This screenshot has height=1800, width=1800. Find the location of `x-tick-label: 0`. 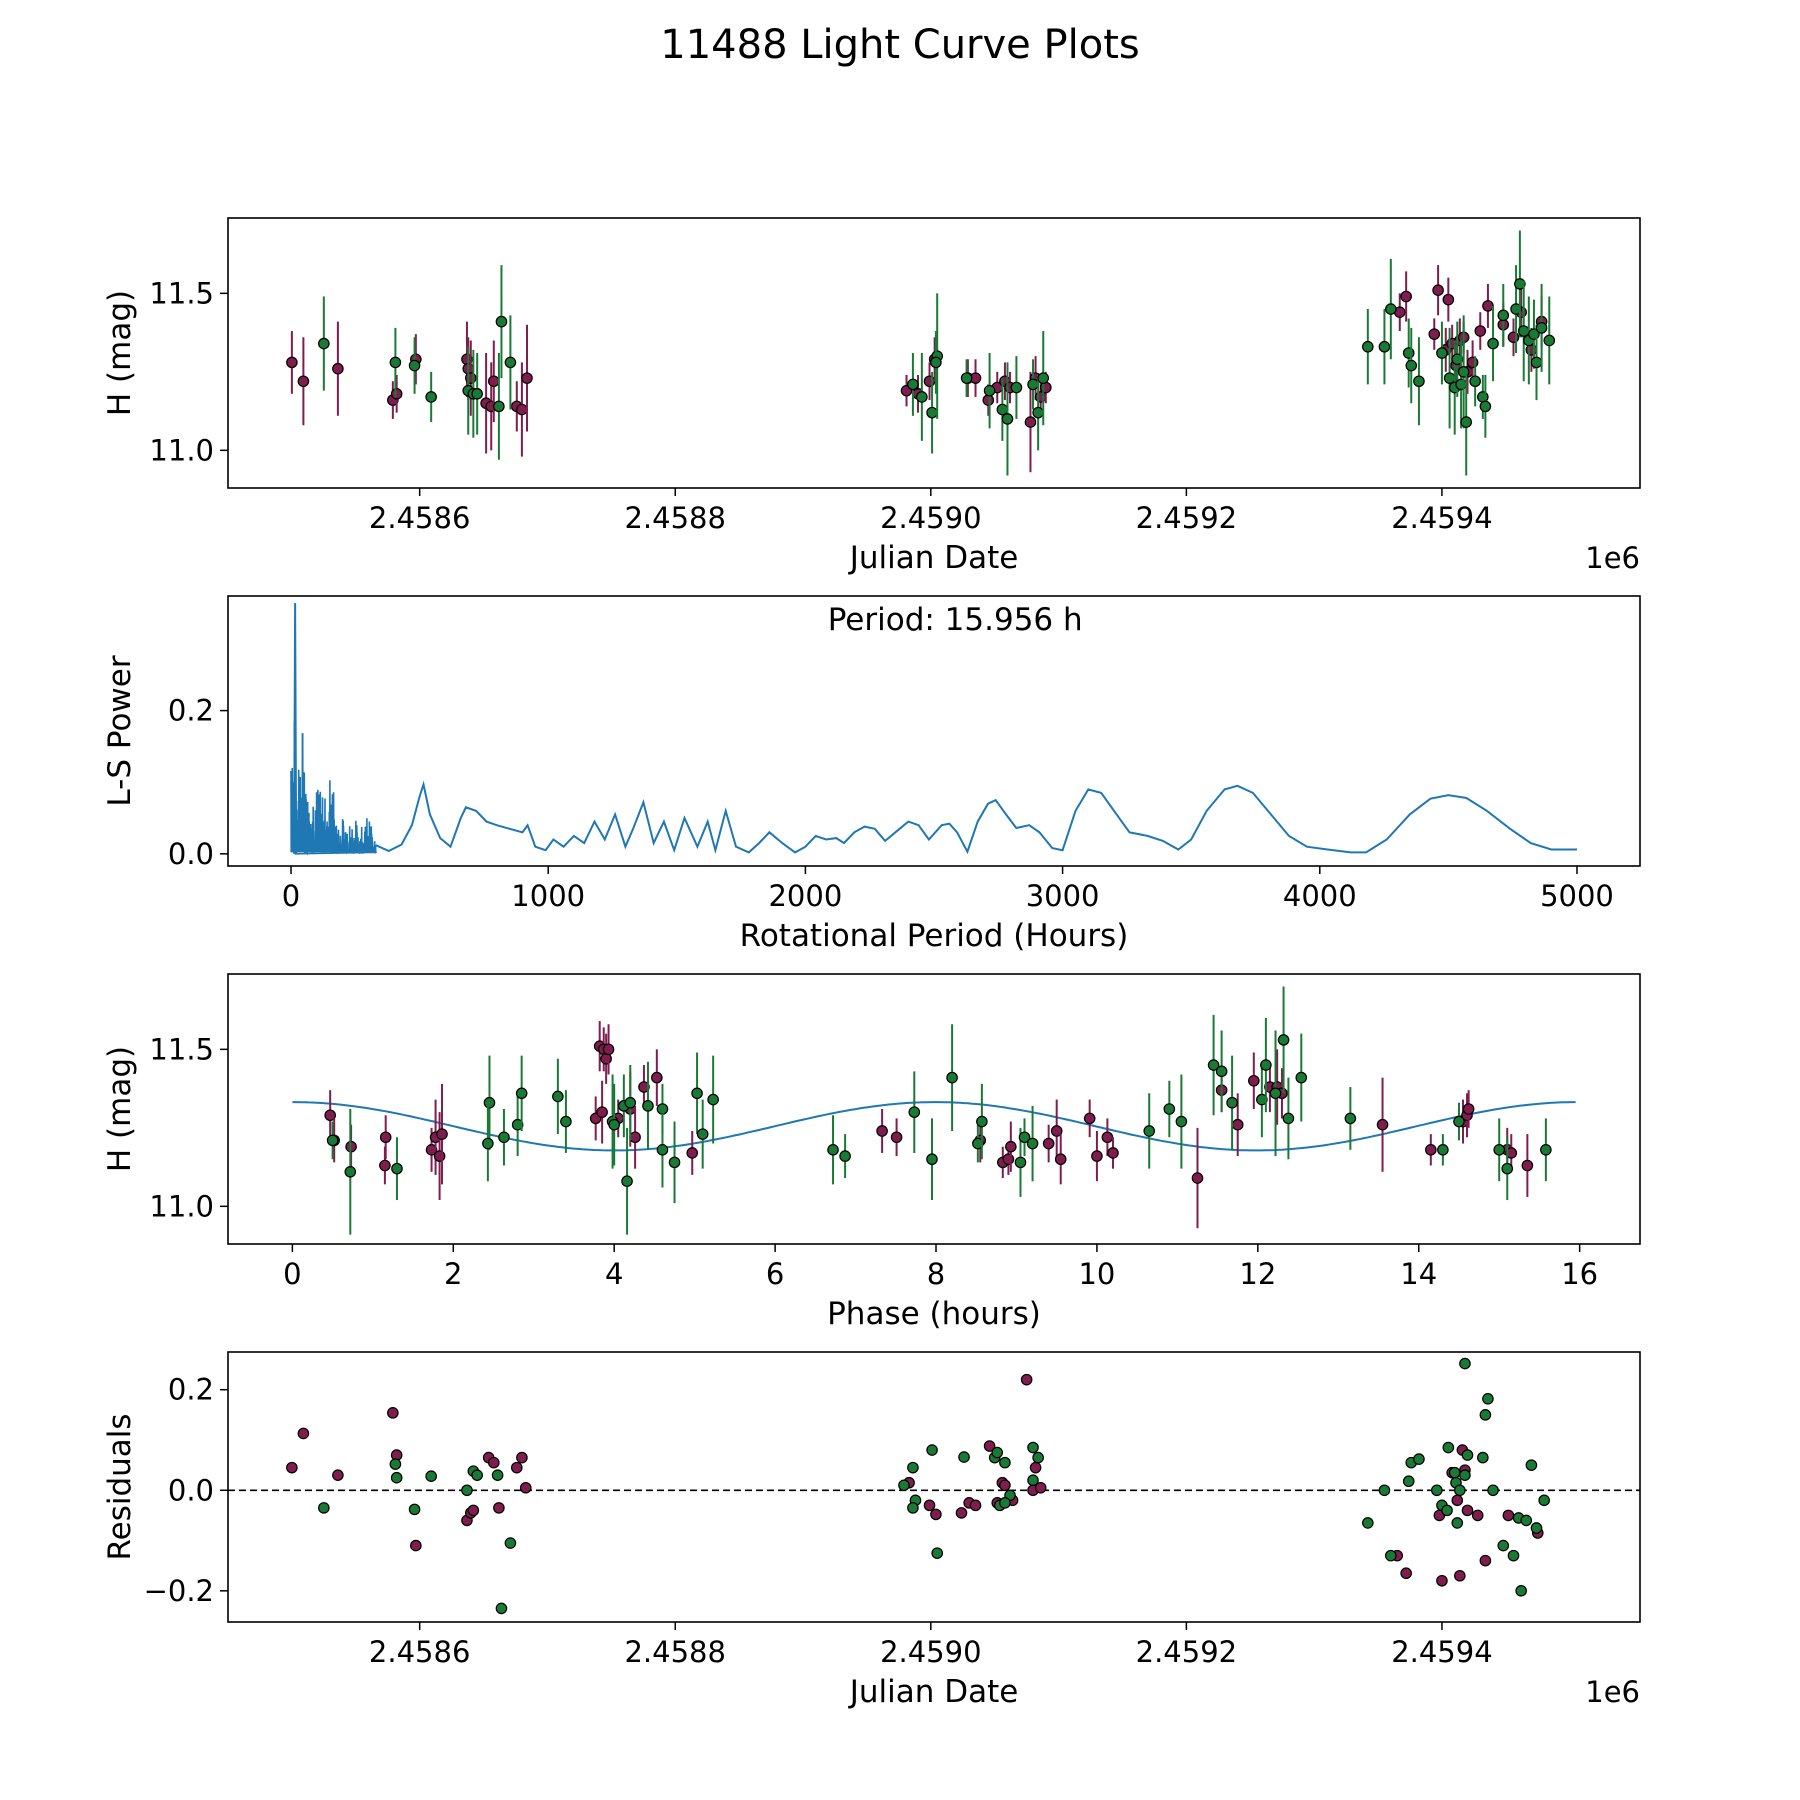

x-tick-label: 0 is located at coordinates (291, 896).